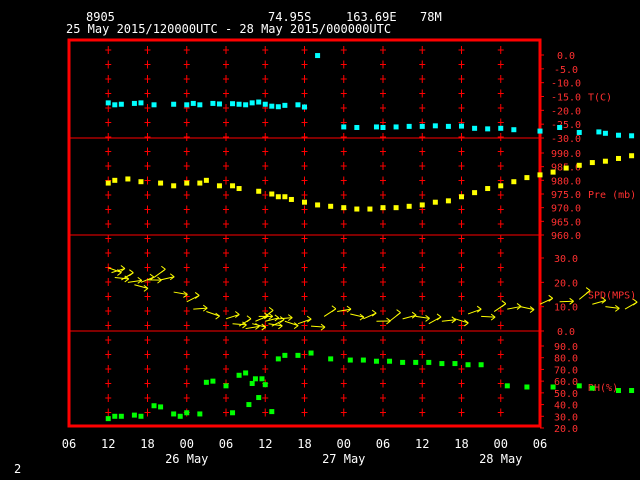  What do you see at coordinates (566, 222) in the screenshot?
I see `y-tick-label: 965.0` at bounding box center [566, 222].